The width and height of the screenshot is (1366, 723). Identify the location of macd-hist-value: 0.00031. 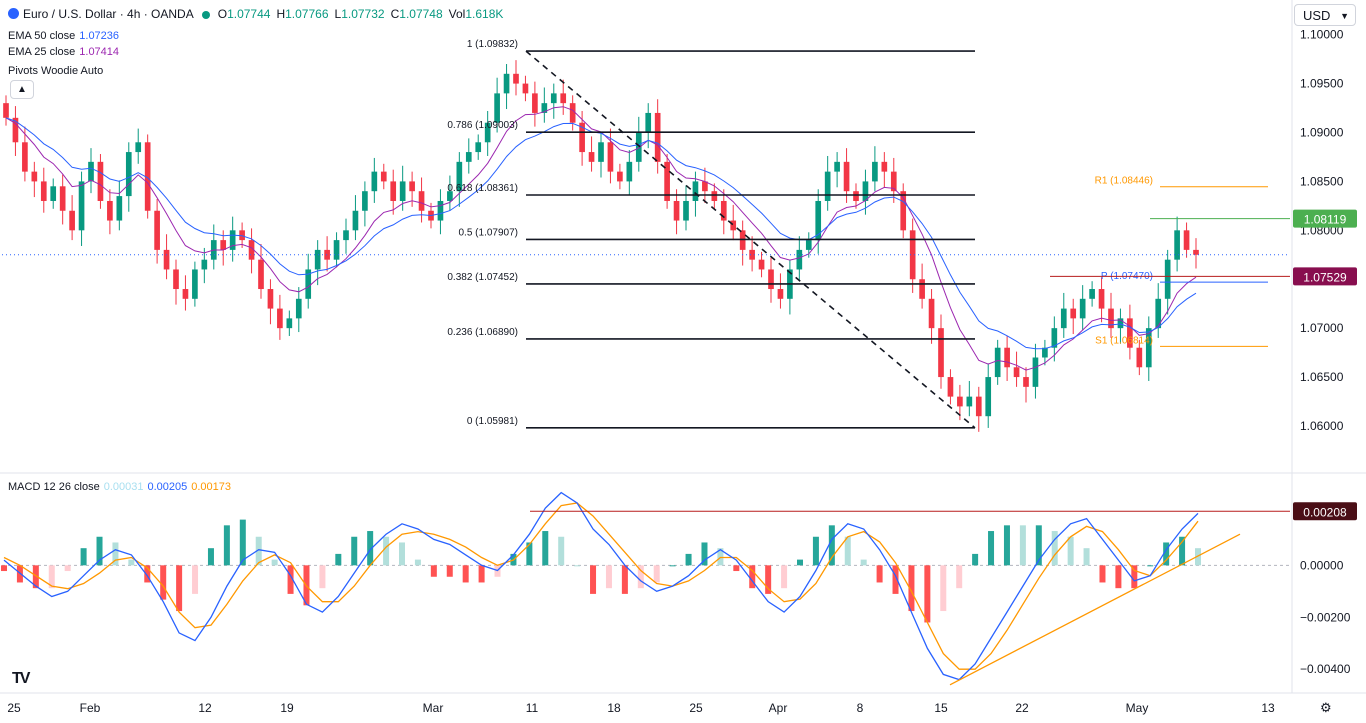
(123, 487).